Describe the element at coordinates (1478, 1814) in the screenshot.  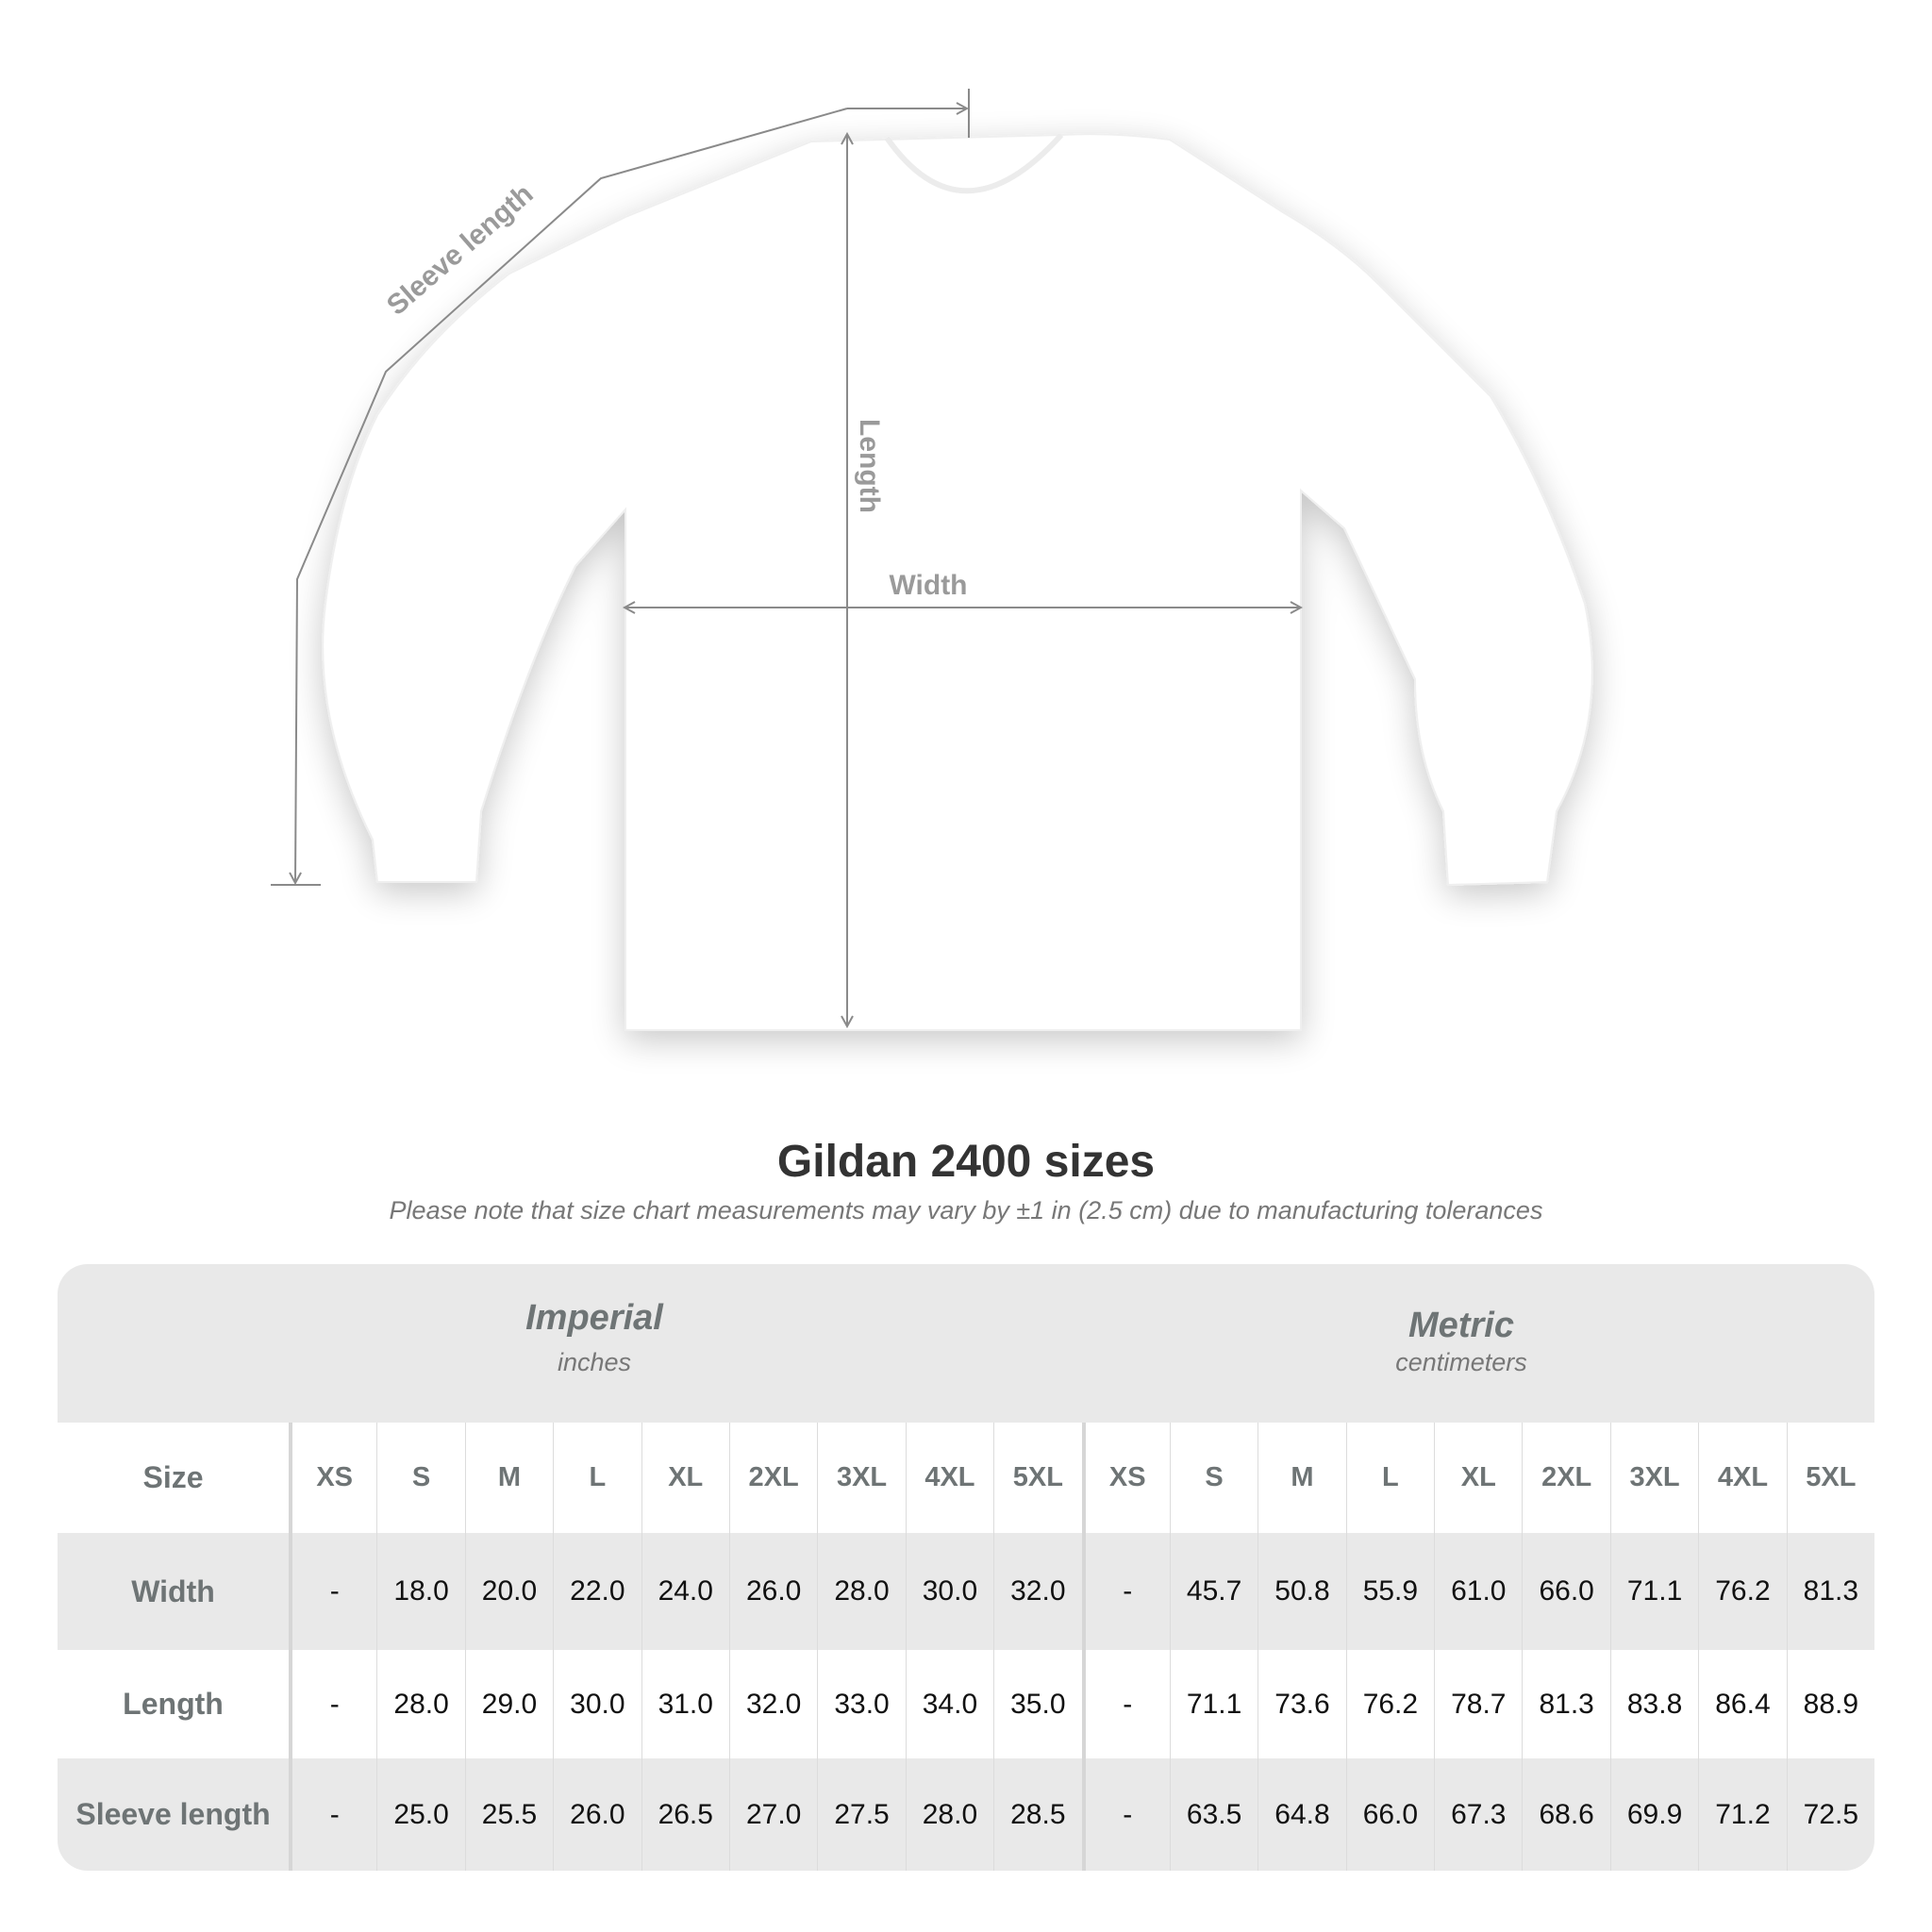
I see `cell-metric-xl: 67.3` at that location.